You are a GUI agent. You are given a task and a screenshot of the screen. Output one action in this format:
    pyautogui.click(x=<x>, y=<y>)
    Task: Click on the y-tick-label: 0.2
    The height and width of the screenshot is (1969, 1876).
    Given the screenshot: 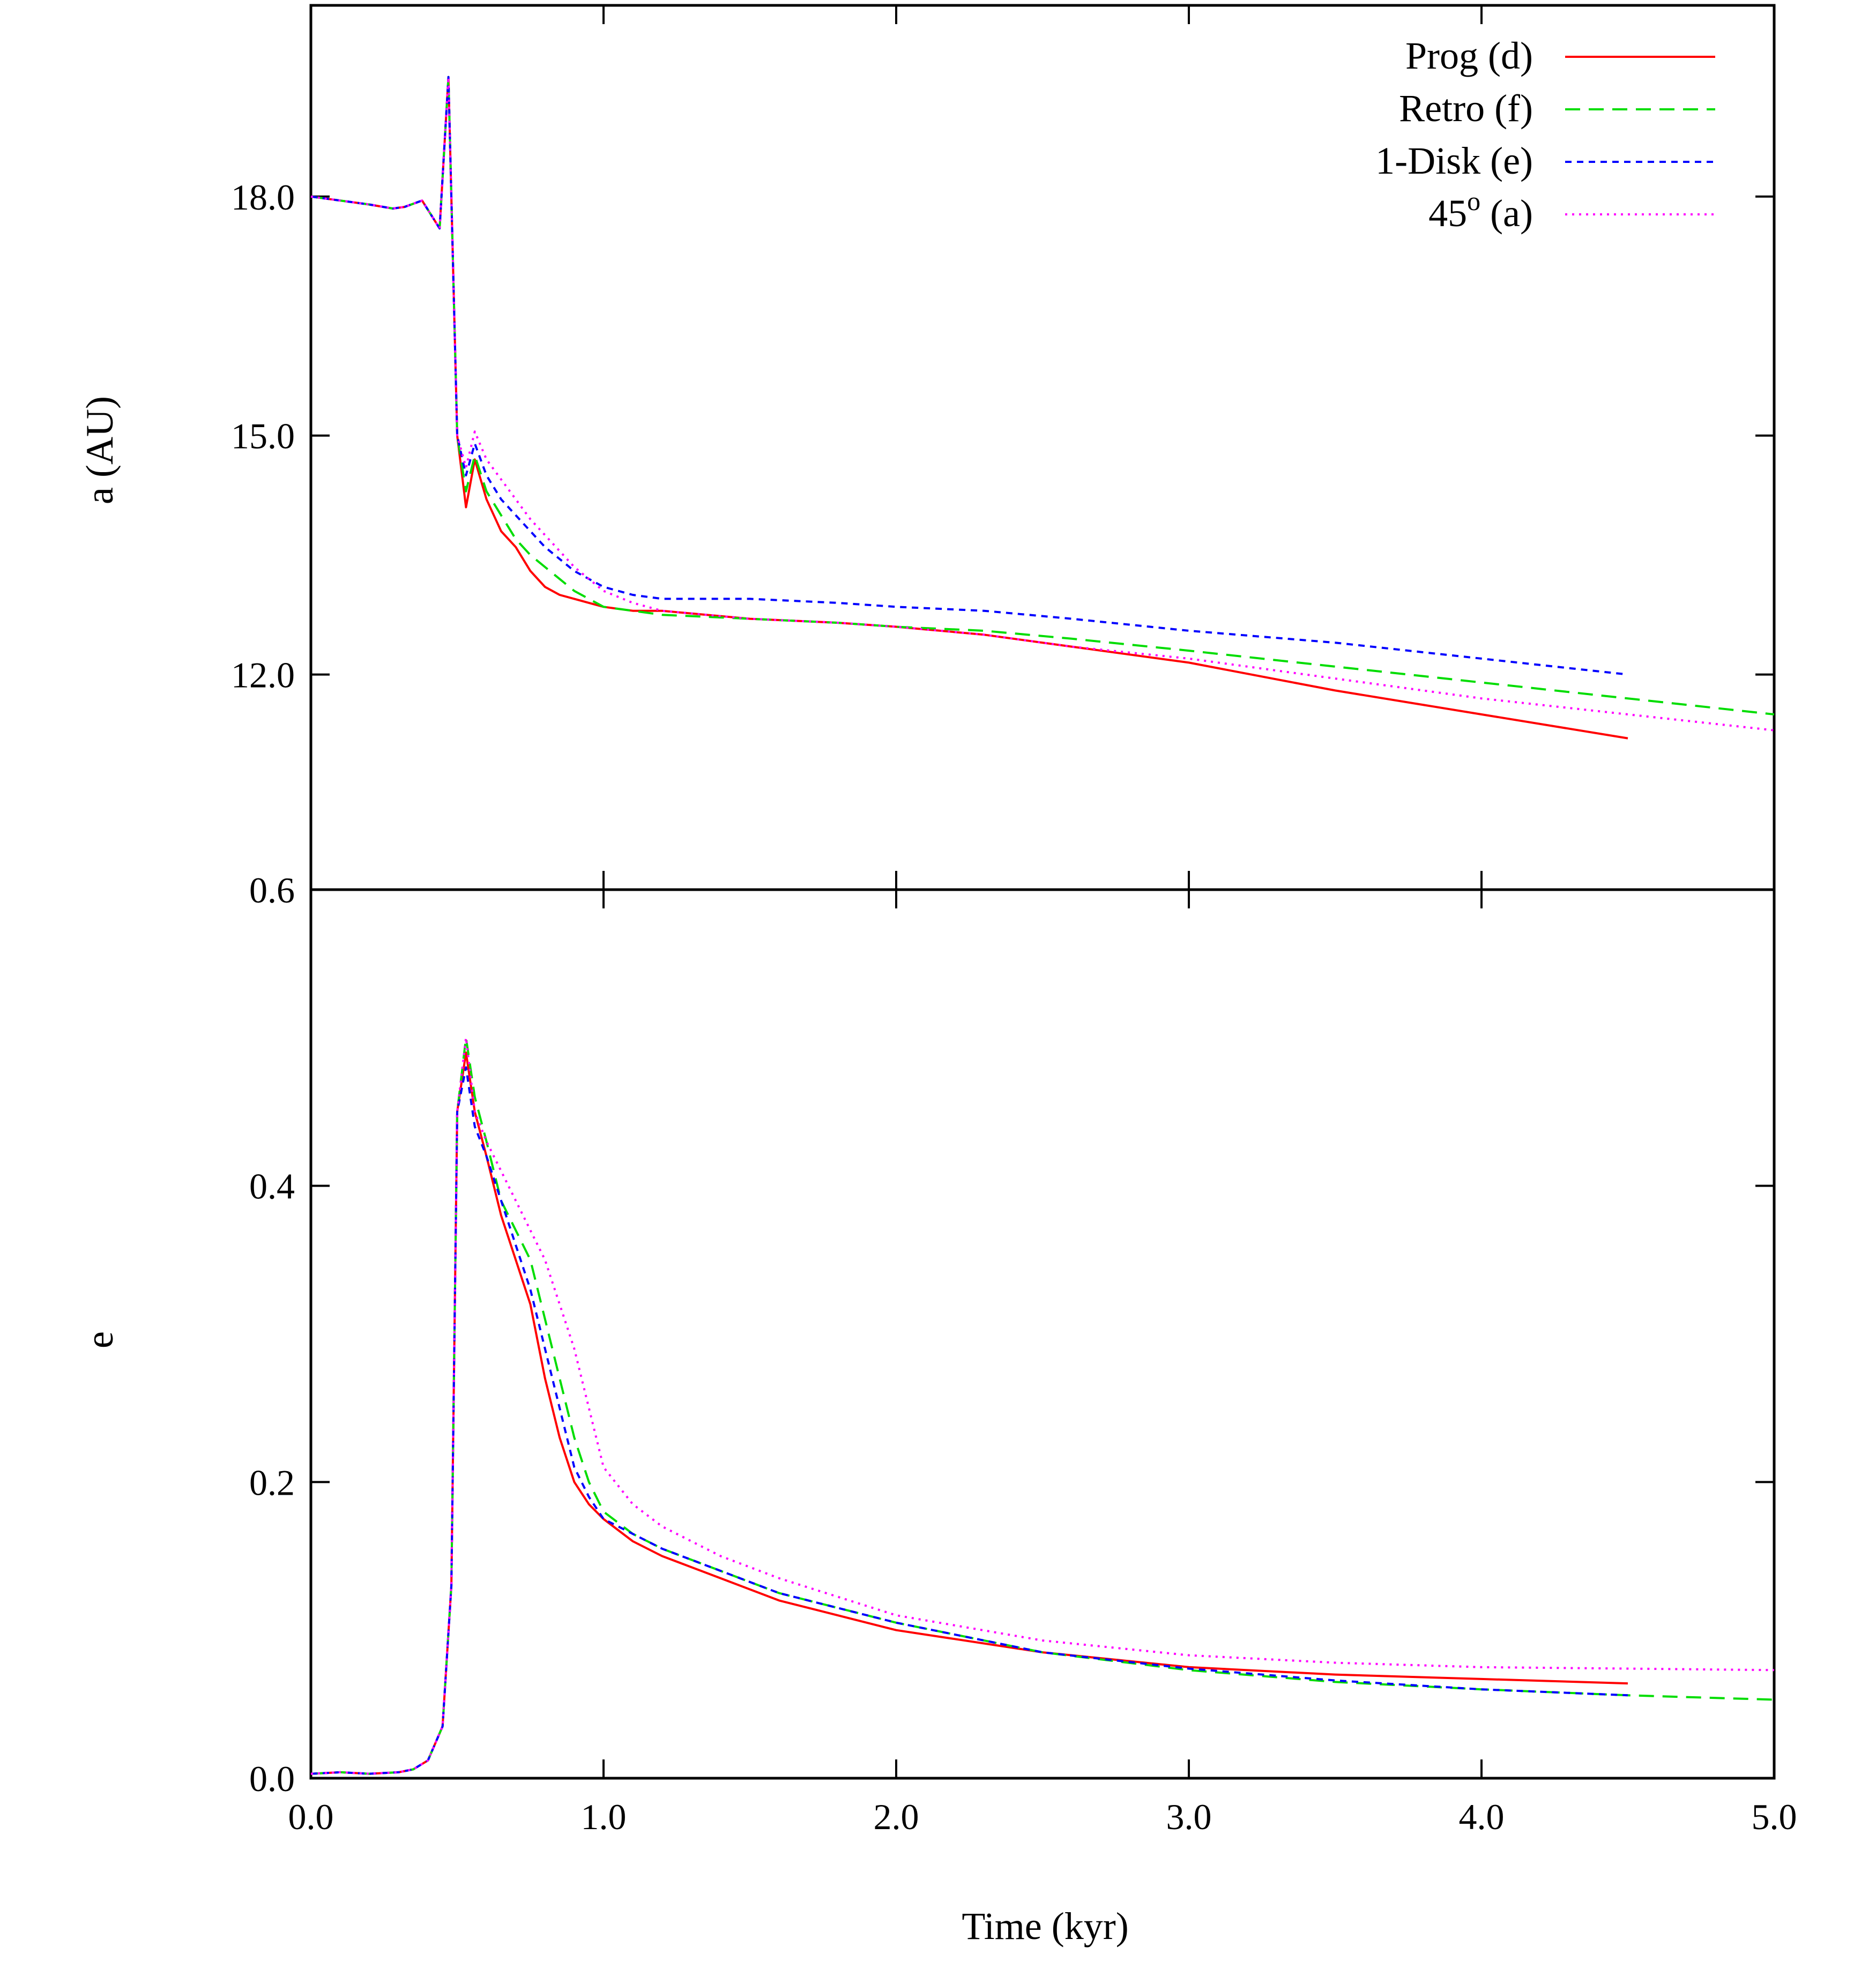 What is the action you would take?
    pyautogui.click(x=272, y=1482)
    